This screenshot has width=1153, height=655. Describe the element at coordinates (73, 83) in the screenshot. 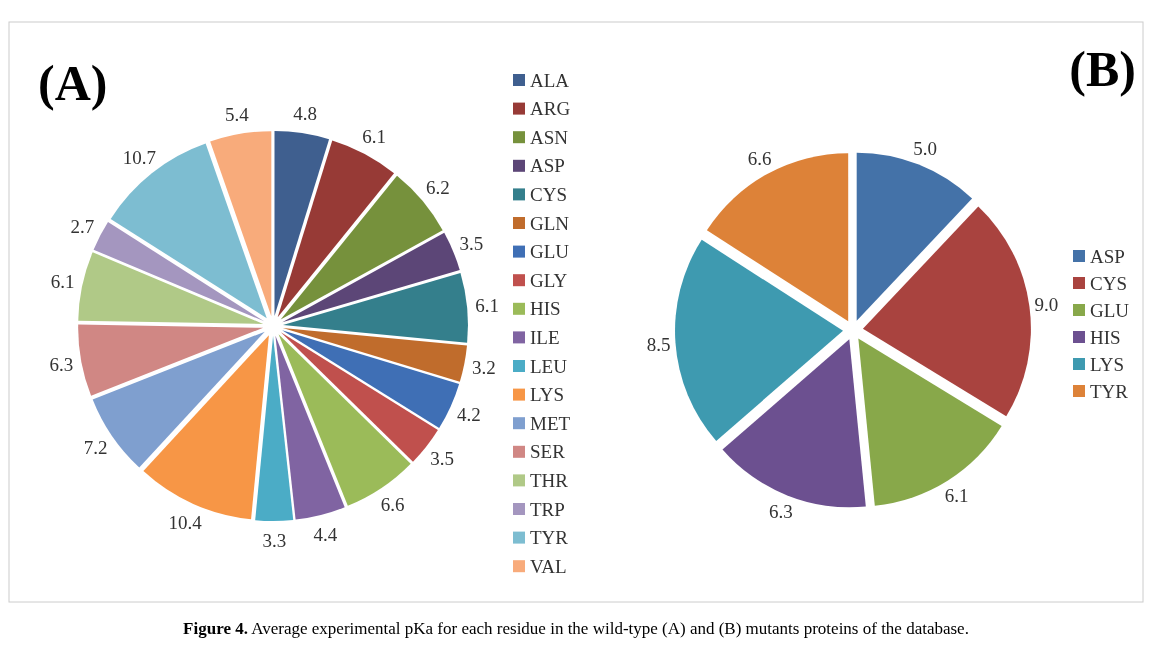

I see `chart-title: (A)` at that location.